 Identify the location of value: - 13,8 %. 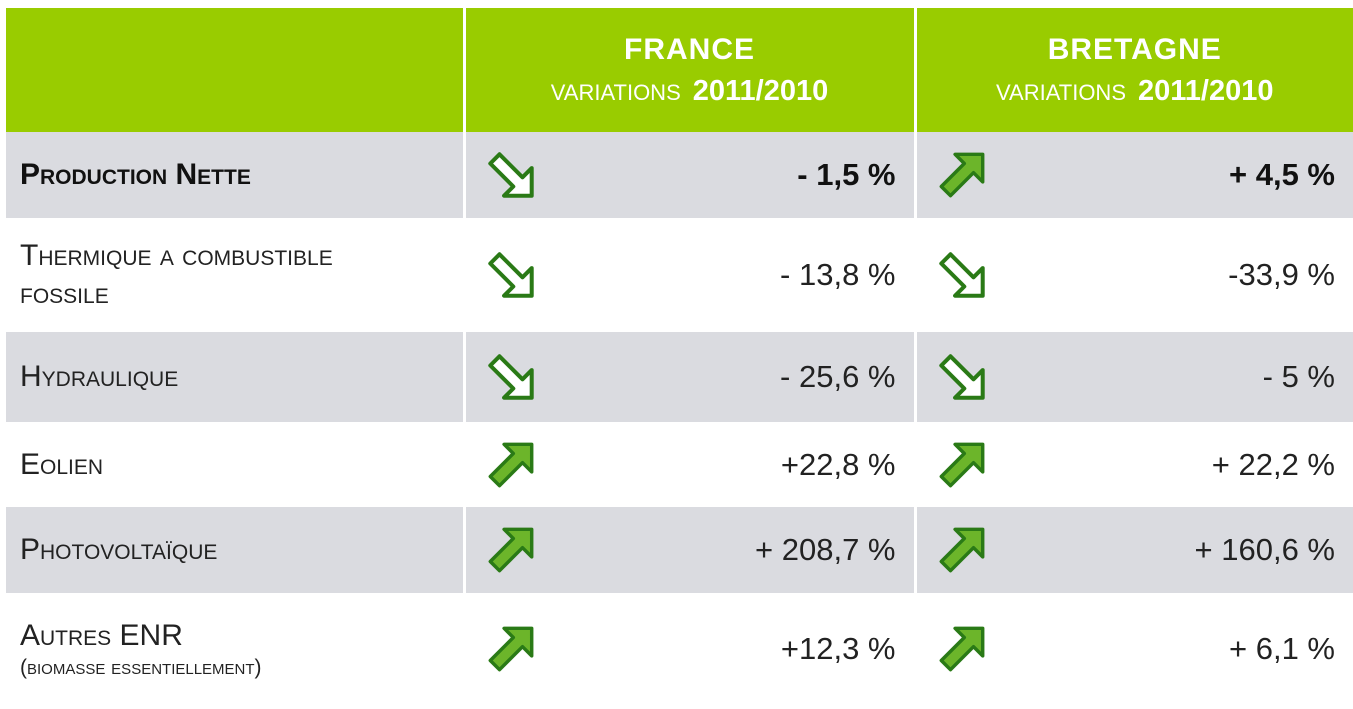
(730, 275).